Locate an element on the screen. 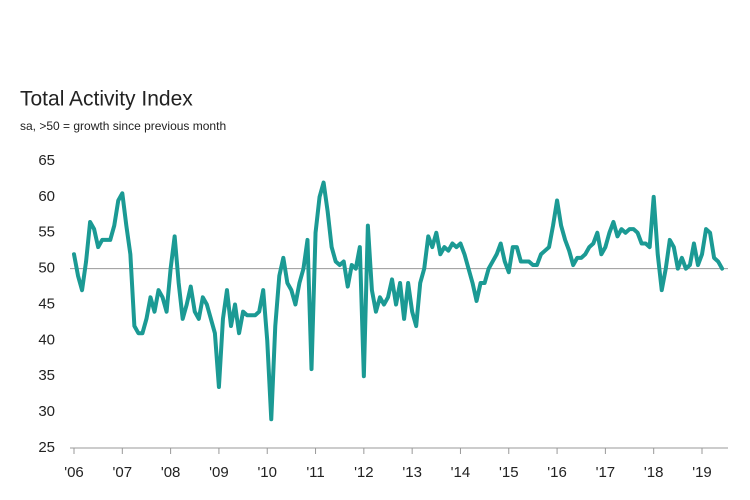 This screenshot has width=750, height=500. x-tick-label: '12 is located at coordinates (364, 472).